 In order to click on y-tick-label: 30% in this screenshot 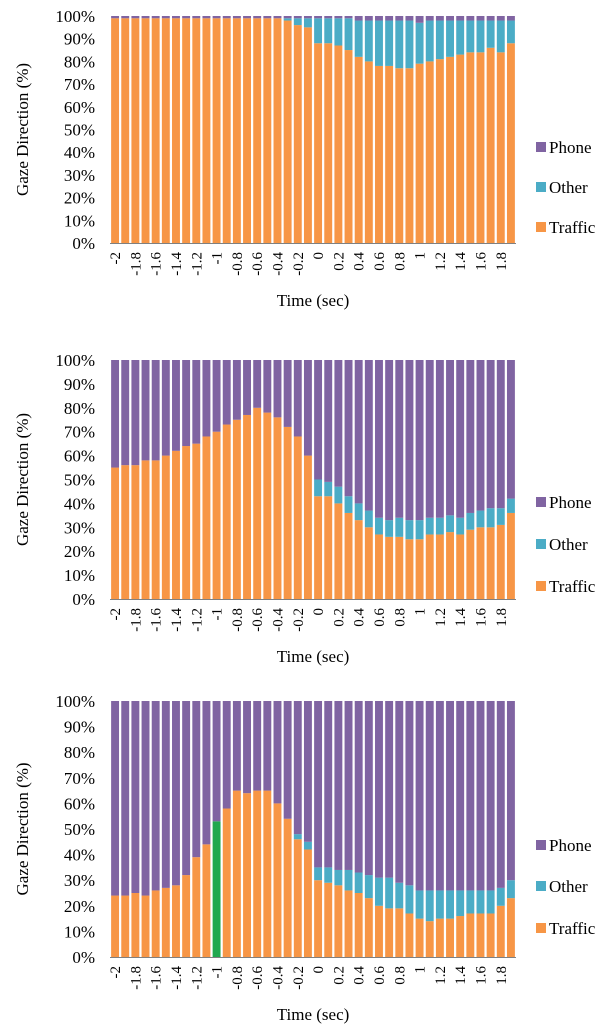, I will do `click(79, 880)`.